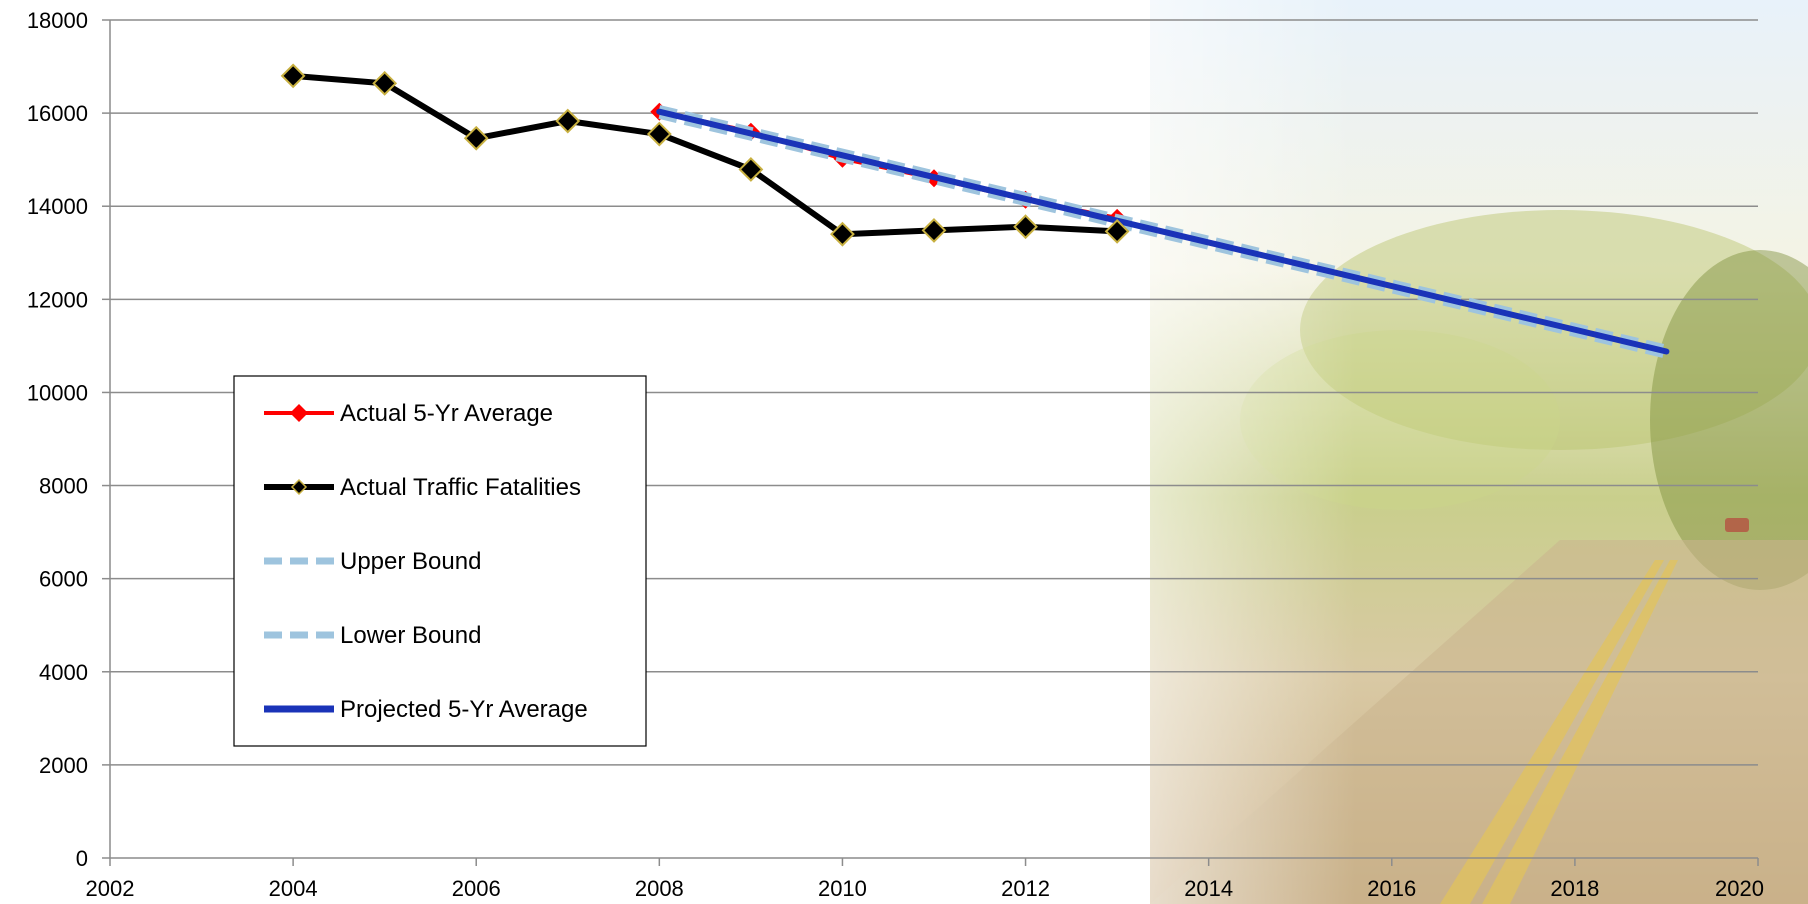 The height and width of the screenshot is (904, 1808). I want to click on x-tick-label: 2002, so click(110, 888).